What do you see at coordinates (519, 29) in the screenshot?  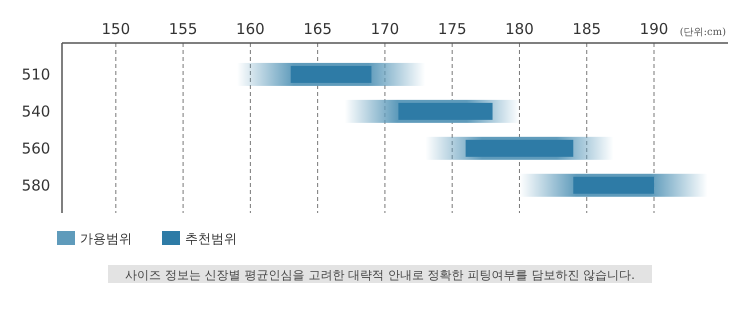 I see `x-tick-label: 180` at bounding box center [519, 29].